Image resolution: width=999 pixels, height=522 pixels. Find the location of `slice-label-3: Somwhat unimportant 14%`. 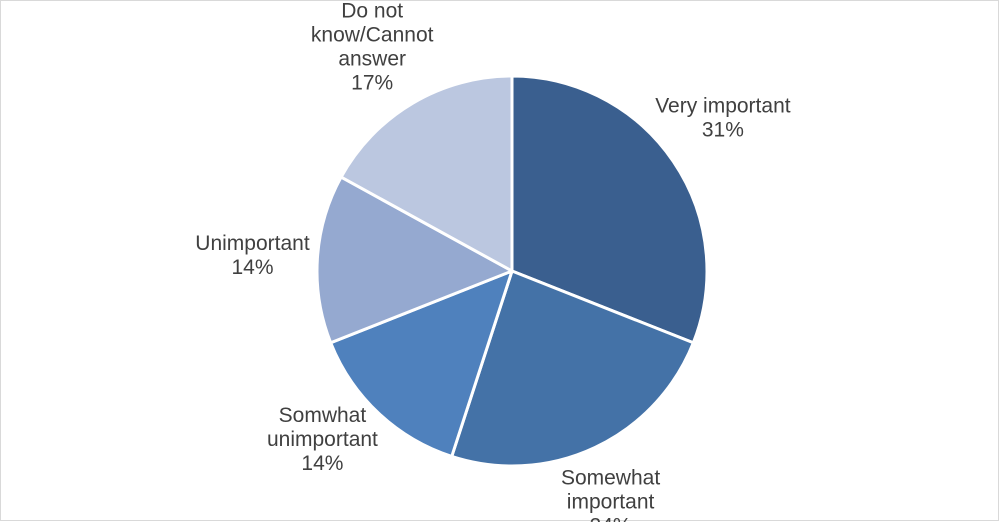

slice-label-3: Somwhat unimportant 14% is located at coordinates (322, 439).